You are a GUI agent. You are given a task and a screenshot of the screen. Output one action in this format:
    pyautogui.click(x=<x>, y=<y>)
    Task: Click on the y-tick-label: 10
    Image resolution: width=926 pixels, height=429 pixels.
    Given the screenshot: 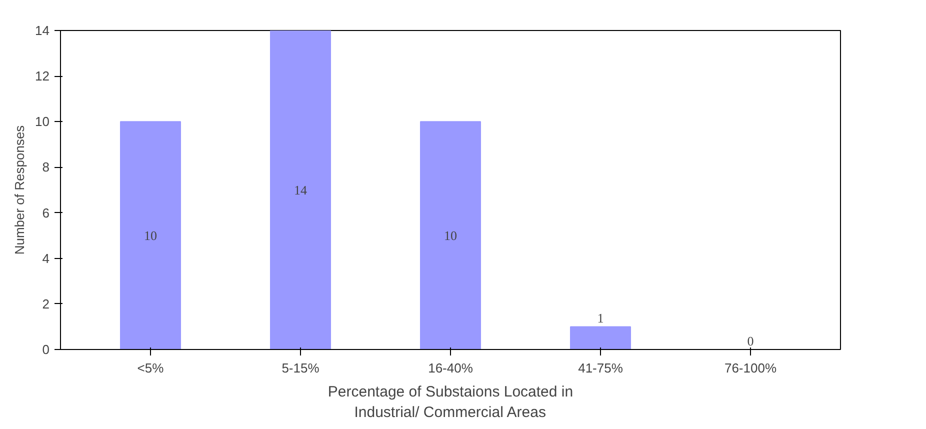 What is the action you would take?
    pyautogui.click(x=42, y=122)
    